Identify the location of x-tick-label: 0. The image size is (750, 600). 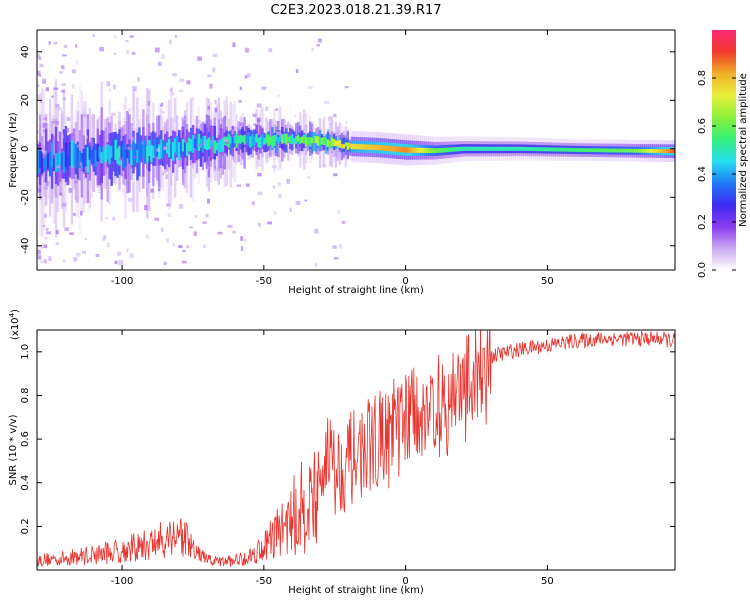
(405, 581).